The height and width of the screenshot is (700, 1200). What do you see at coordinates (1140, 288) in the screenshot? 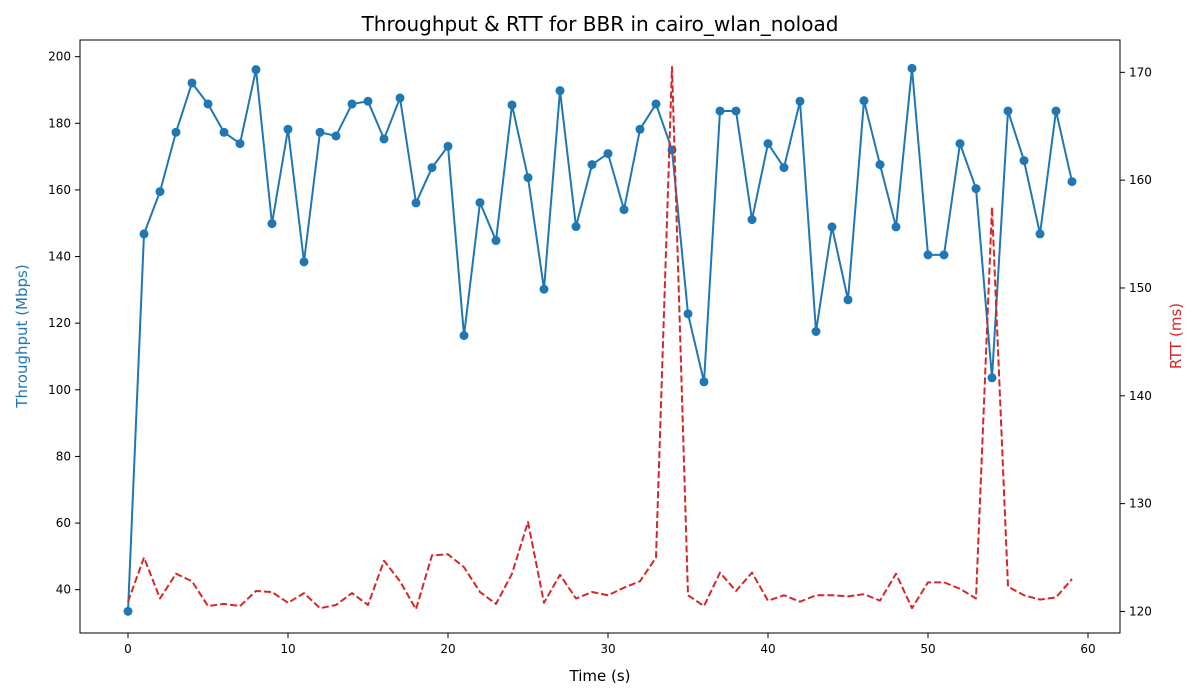
I see `y-right-tick-label: 150` at bounding box center [1140, 288].